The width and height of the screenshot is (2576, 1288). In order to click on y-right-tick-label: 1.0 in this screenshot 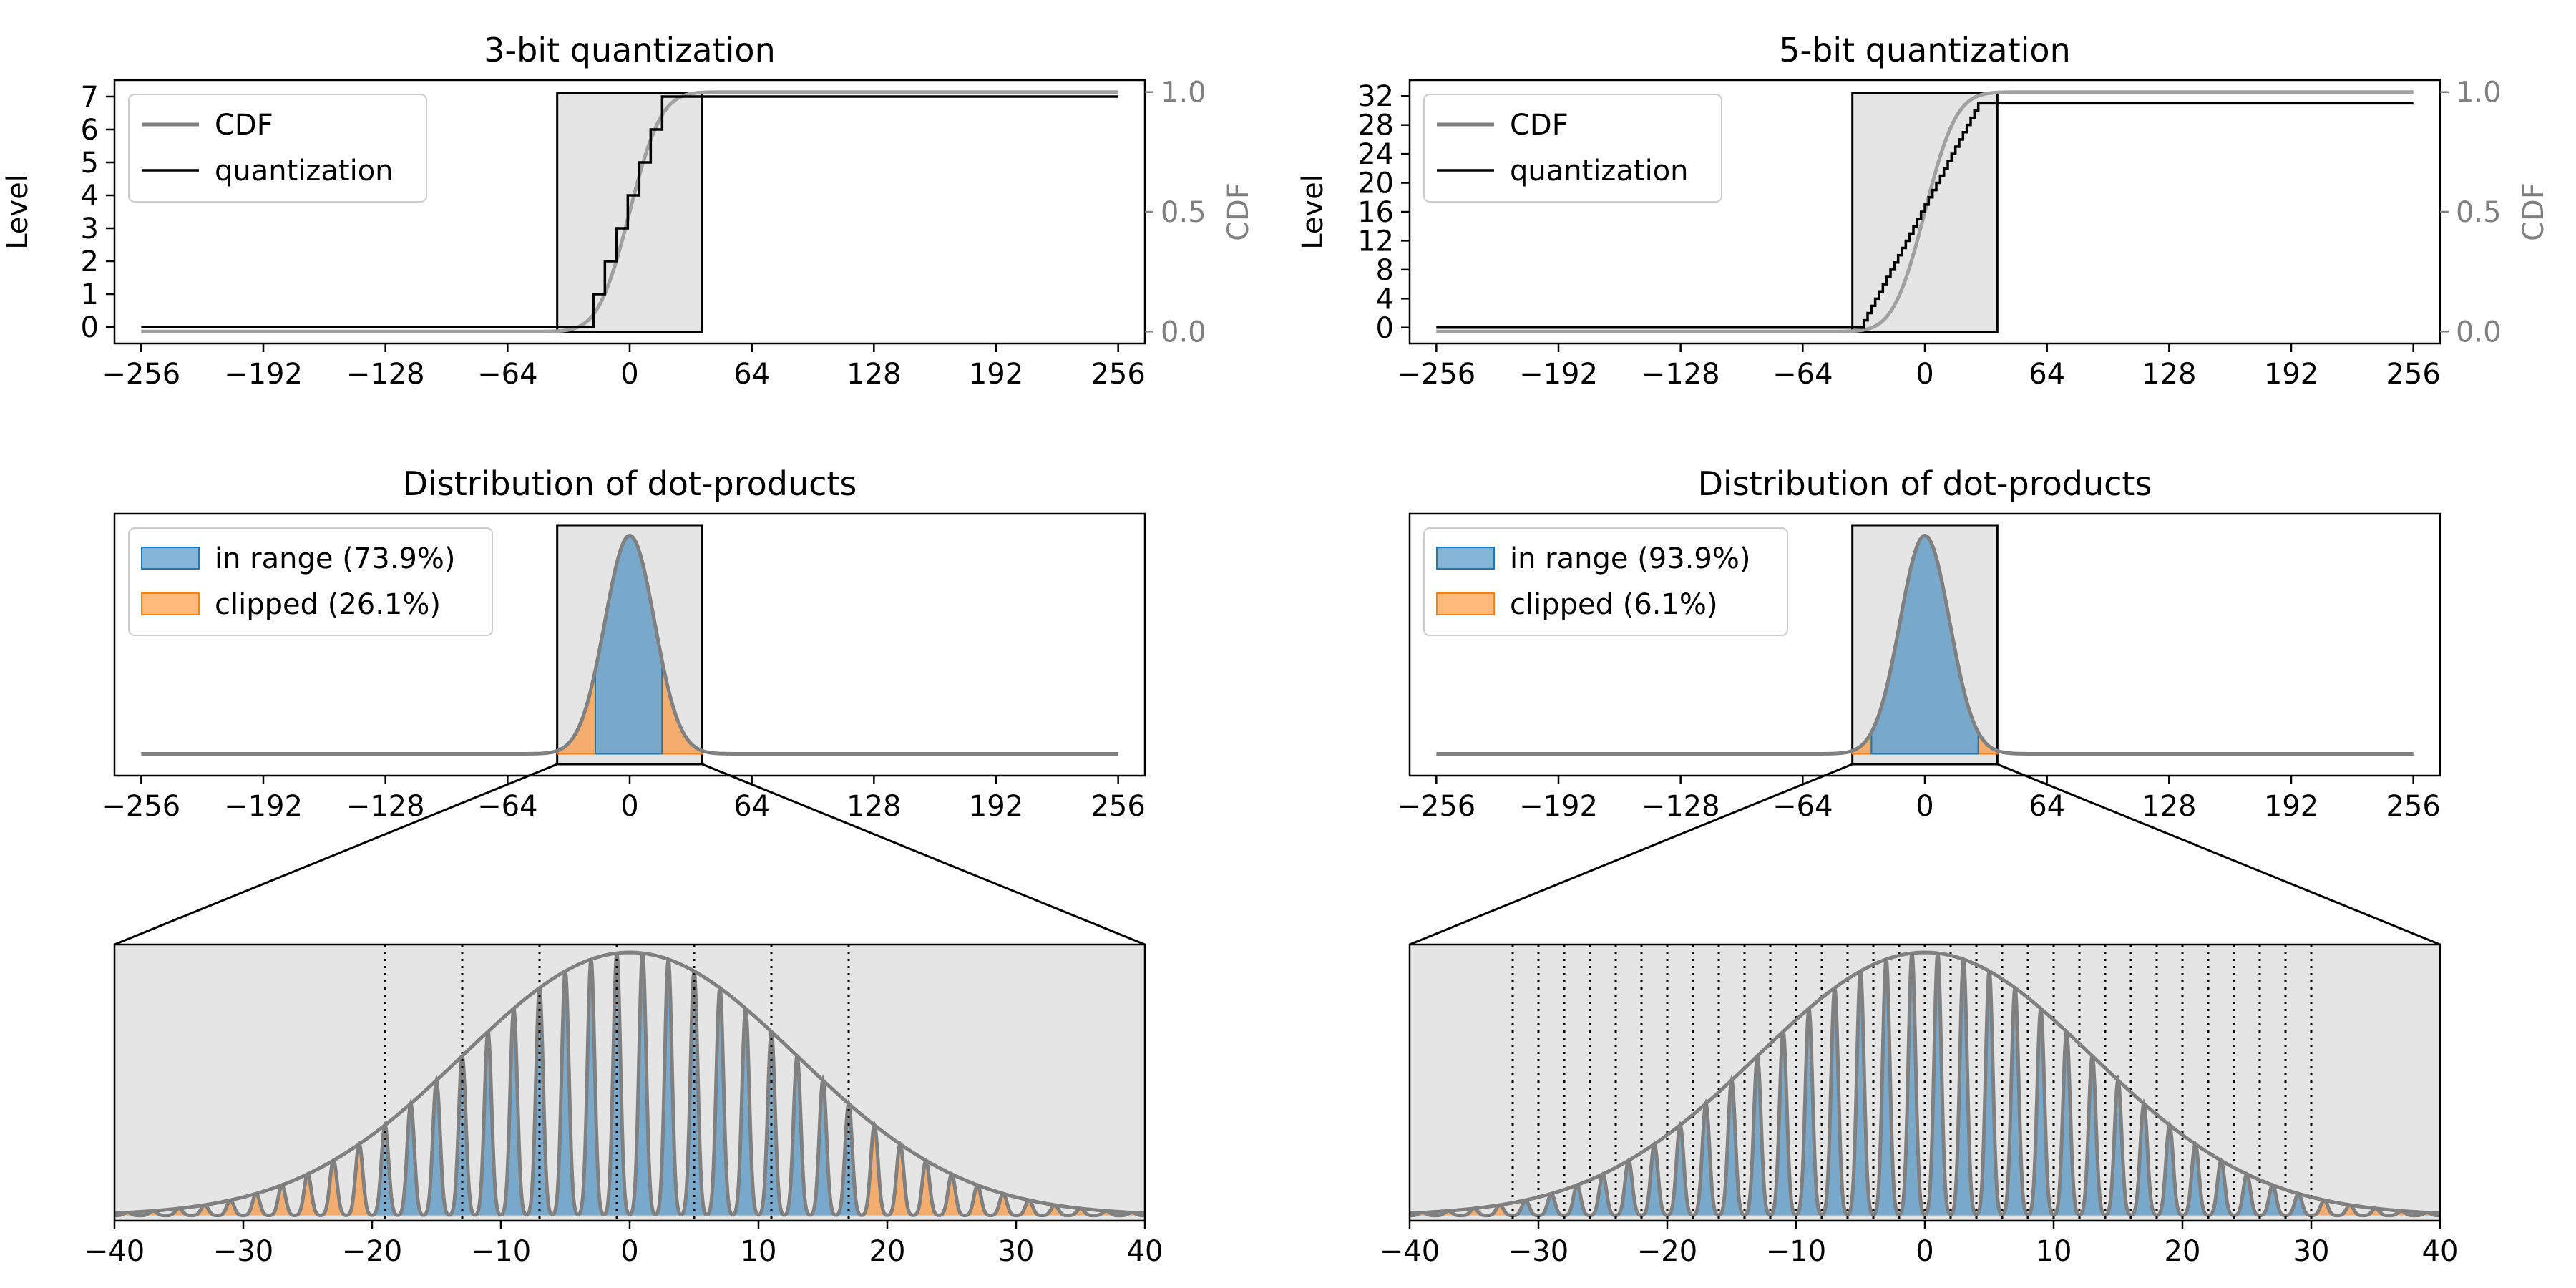, I will do `click(2479, 93)`.